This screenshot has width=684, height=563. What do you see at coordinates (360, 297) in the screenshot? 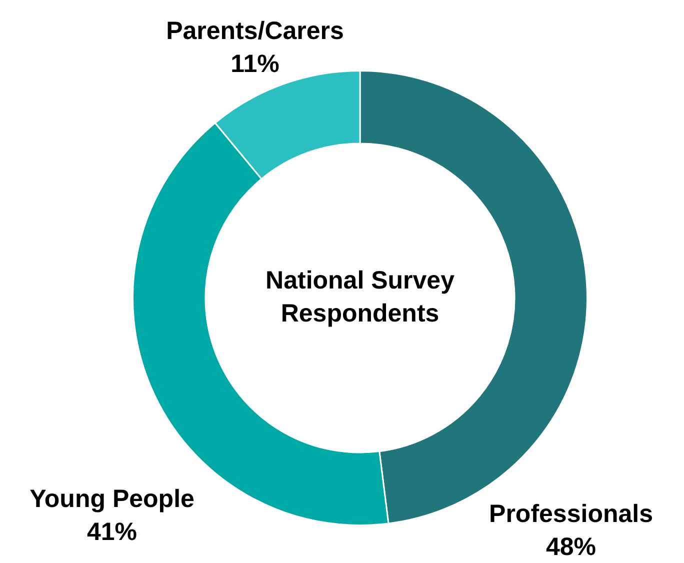
I see `text: National Survey Respondents` at bounding box center [360, 297].